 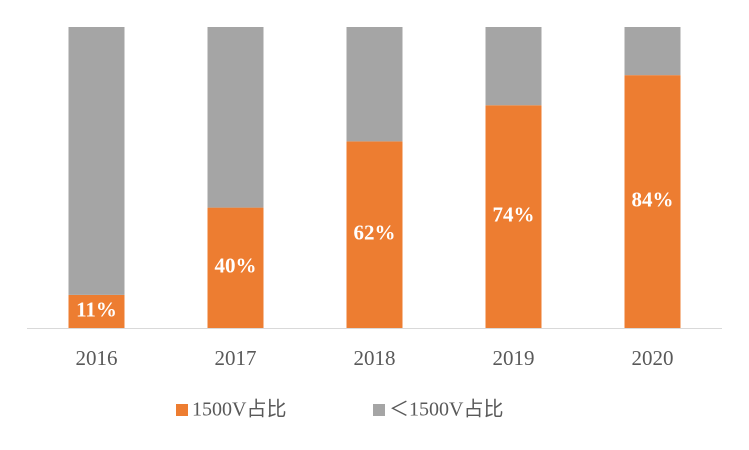 I want to click on data-label: 11%, so click(x=96, y=309).